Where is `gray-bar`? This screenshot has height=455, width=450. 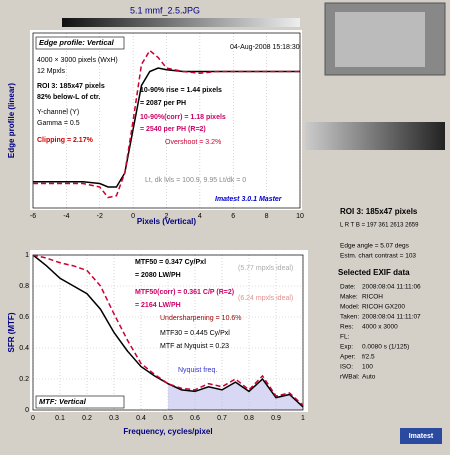 gray-bar is located at coordinates (181, 22).